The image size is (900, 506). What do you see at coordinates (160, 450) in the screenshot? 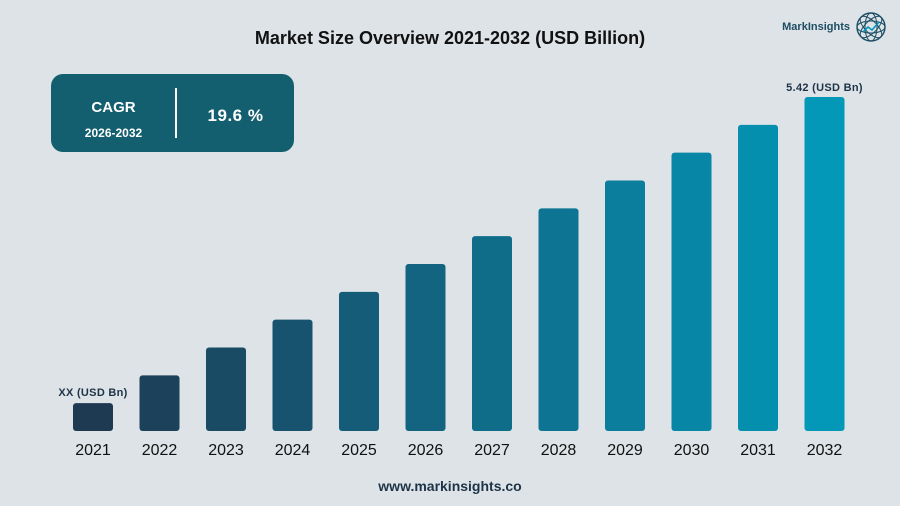
I see `x-tick-2022: 2022` at bounding box center [160, 450].